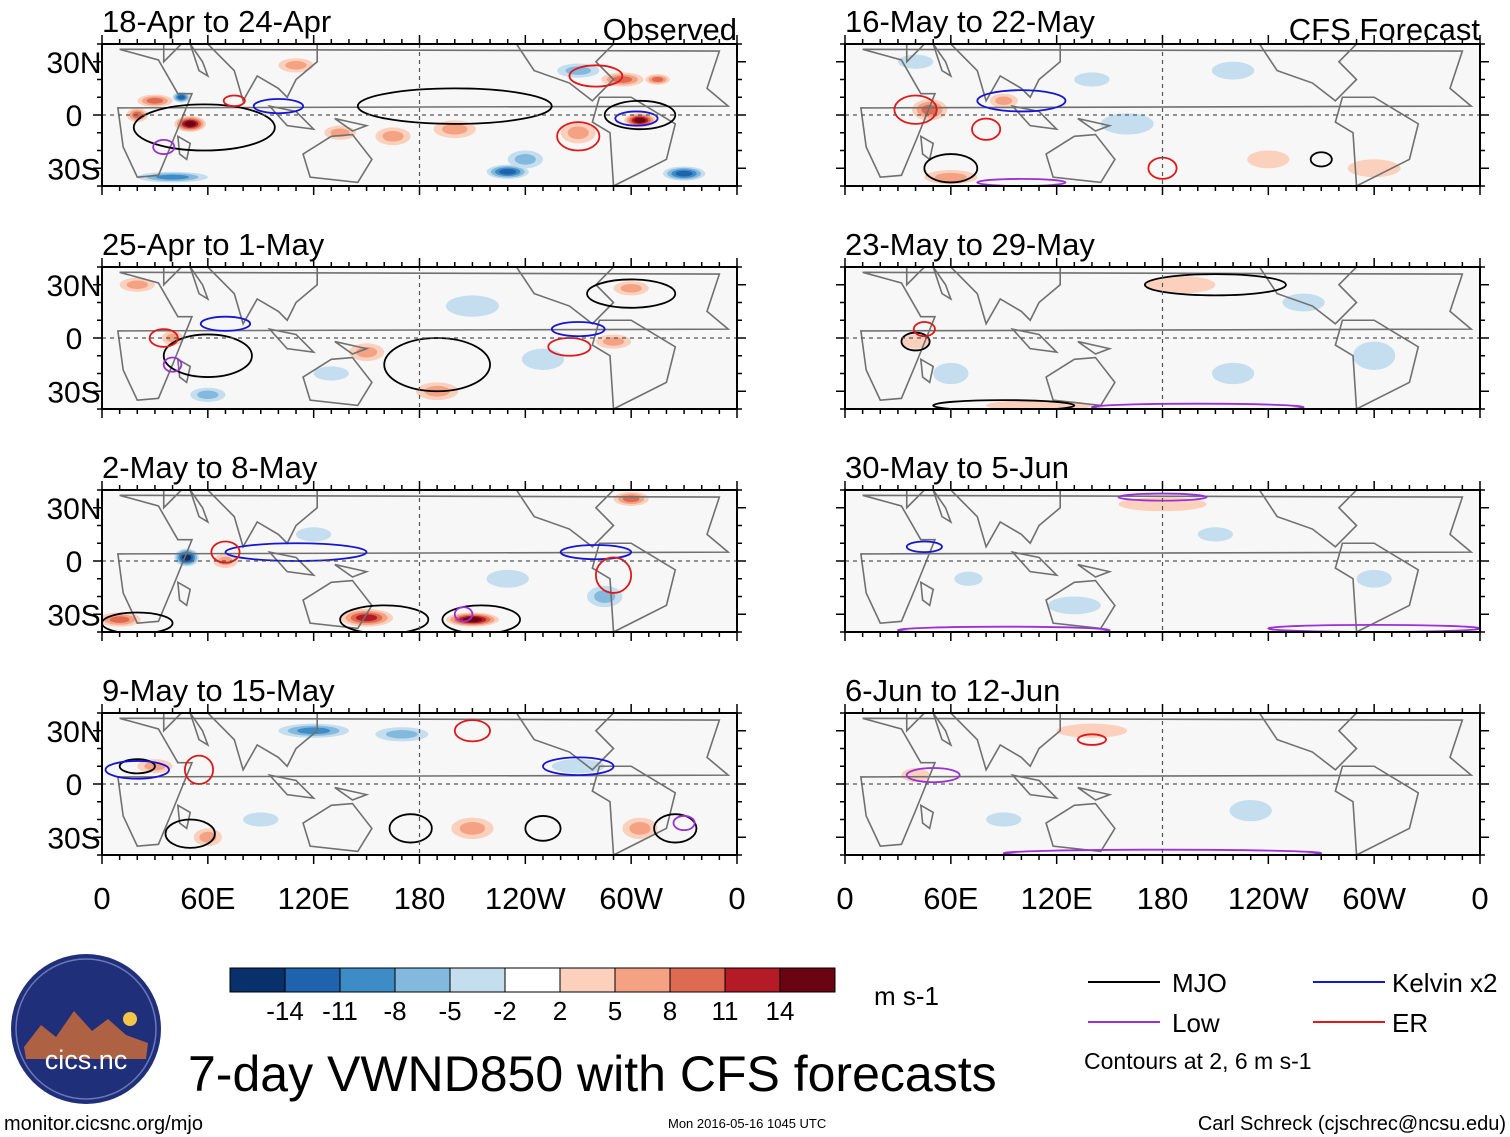 The height and width of the screenshot is (1137, 1510). Describe the element at coordinates (1445, 983) in the screenshot. I see `legend-kelvin-label: Kelvin x2` at that location.